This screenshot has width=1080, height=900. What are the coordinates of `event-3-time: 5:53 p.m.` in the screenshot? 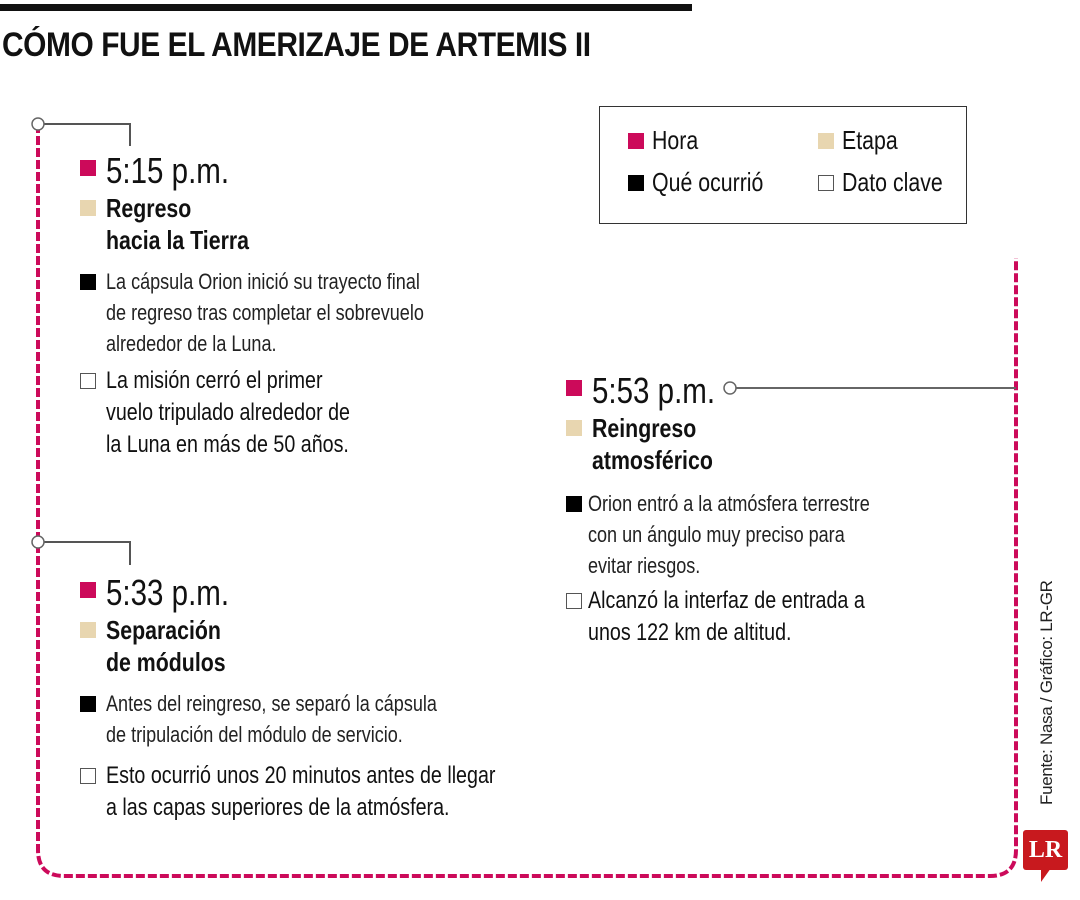 It's located at (654, 390).